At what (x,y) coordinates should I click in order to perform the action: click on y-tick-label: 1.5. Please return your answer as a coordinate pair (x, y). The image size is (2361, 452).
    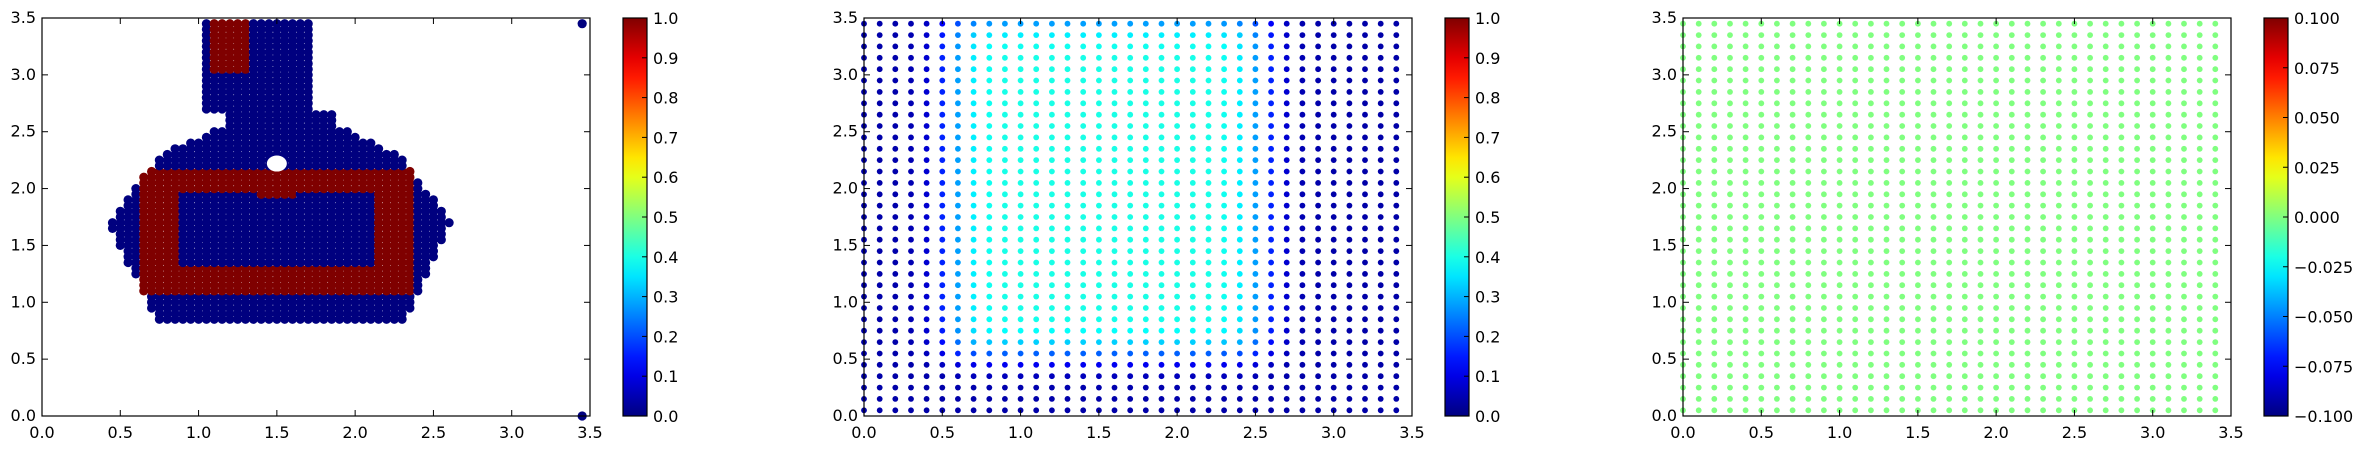
    Looking at the image, I should click on (1664, 244).